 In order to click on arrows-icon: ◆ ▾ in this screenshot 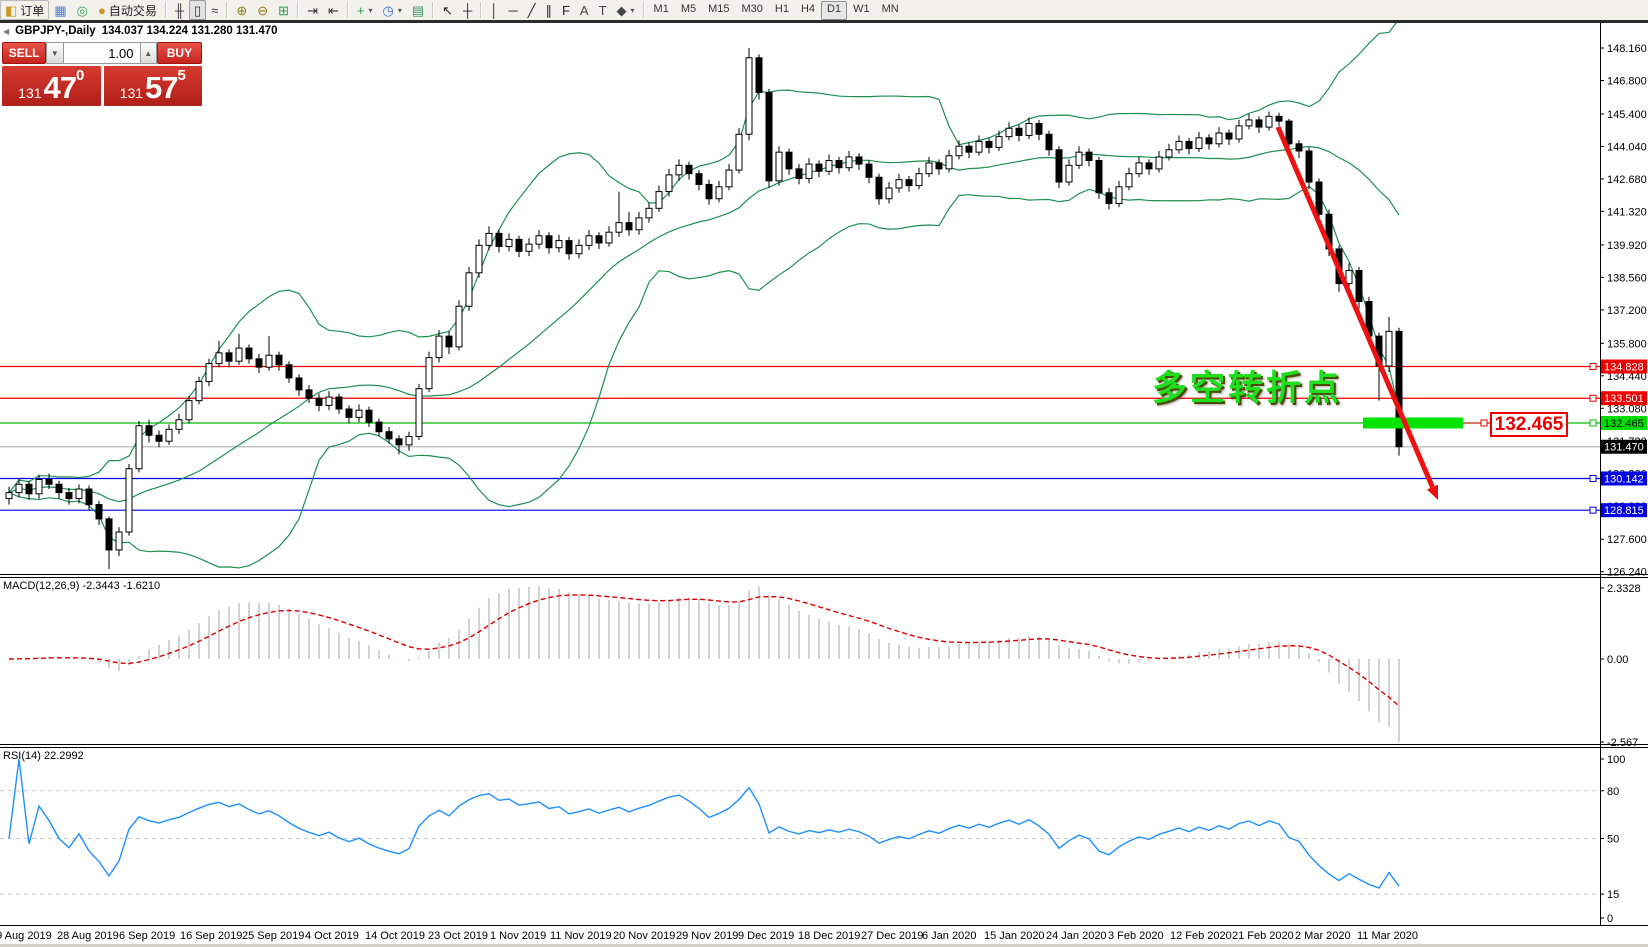, I will do `click(626, 10)`.